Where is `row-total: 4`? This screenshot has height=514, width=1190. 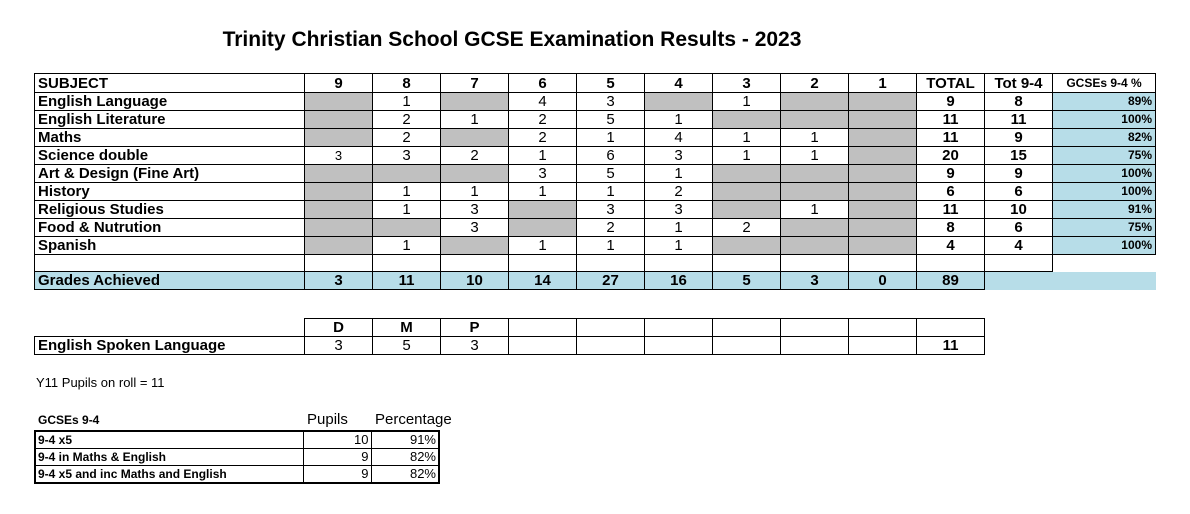 row-total: 4 is located at coordinates (950, 245).